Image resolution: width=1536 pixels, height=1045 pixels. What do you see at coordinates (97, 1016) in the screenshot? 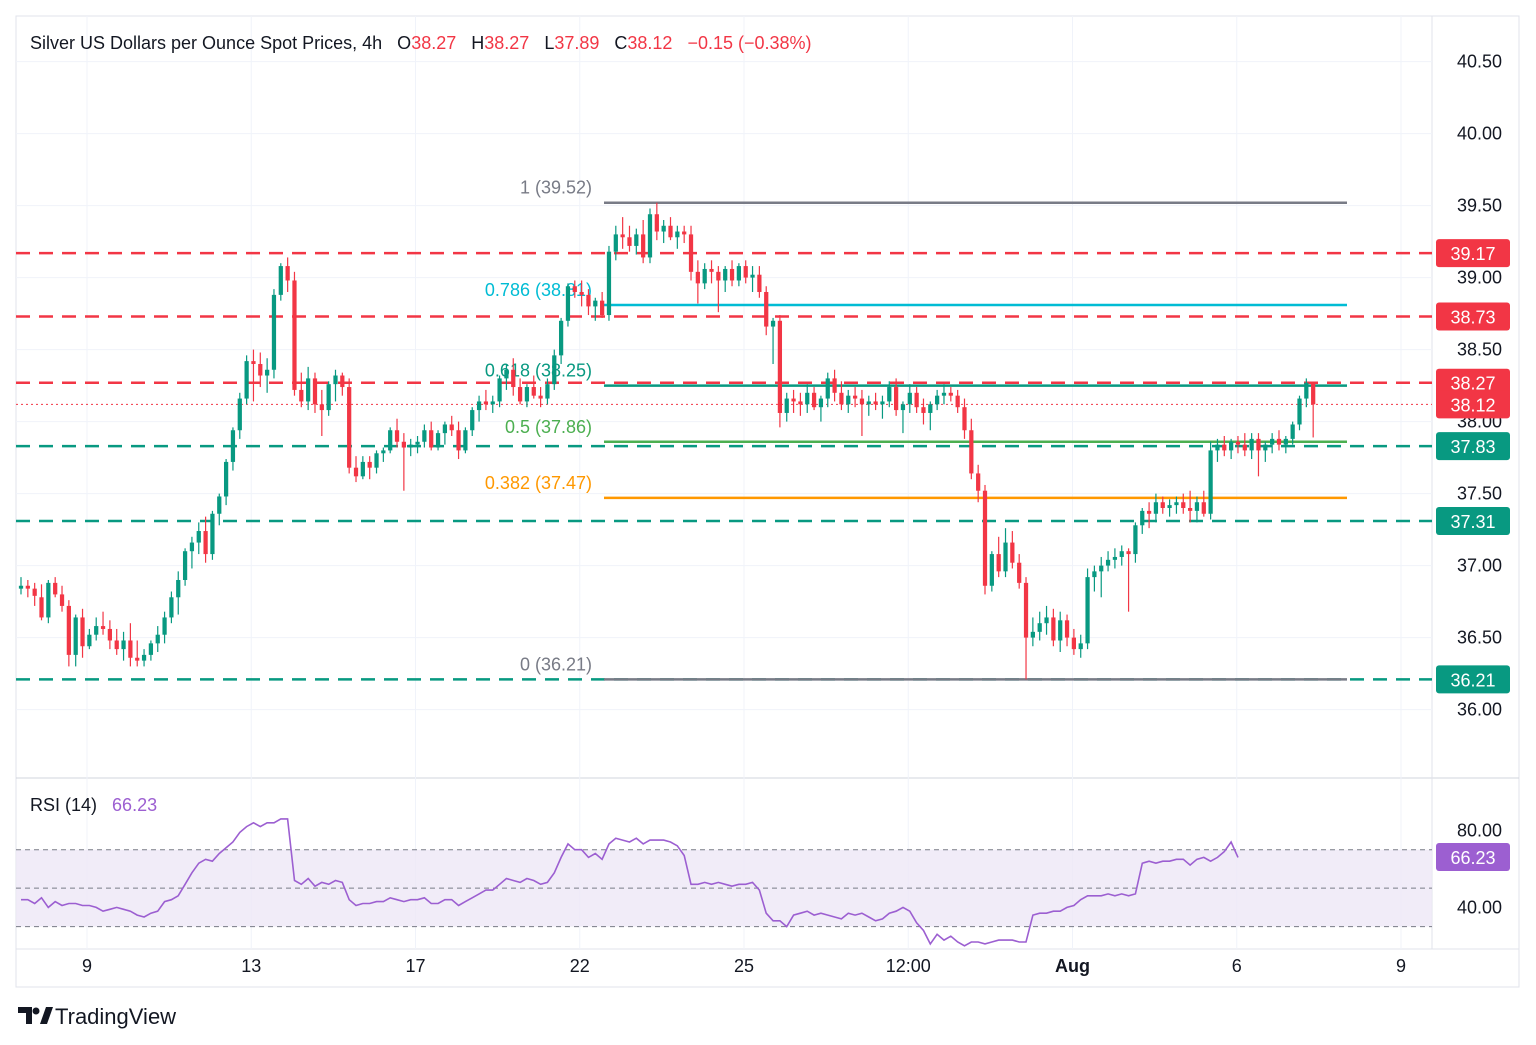
I see `tradingview-logo: TradingView` at bounding box center [97, 1016].